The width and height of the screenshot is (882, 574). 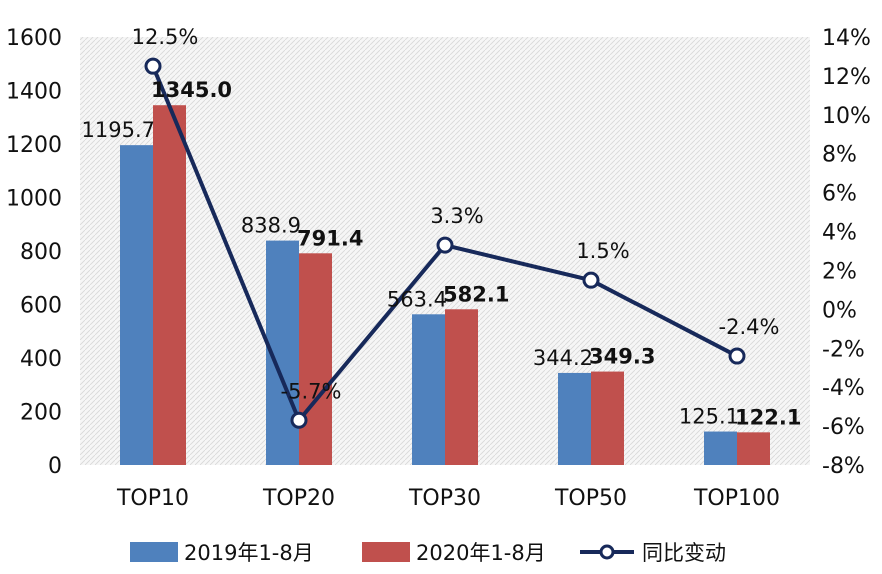 I want to click on left-axis-ticks: 0 200 400 600 800 1000 1200 1400 1600, so click(x=34, y=252).